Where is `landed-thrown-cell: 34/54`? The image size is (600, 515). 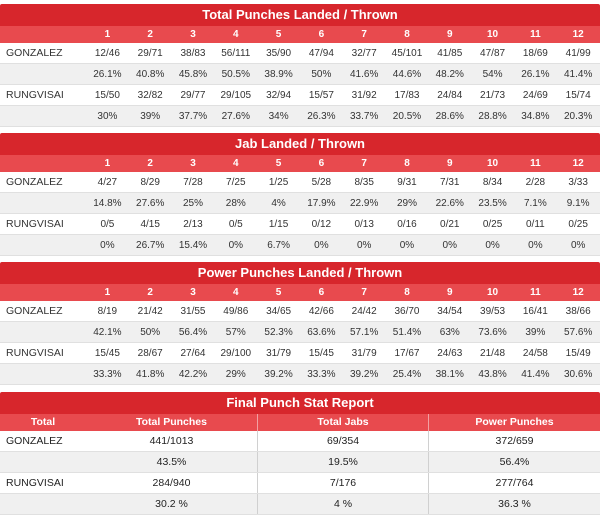 landed-thrown-cell: 34/54 is located at coordinates (450, 311).